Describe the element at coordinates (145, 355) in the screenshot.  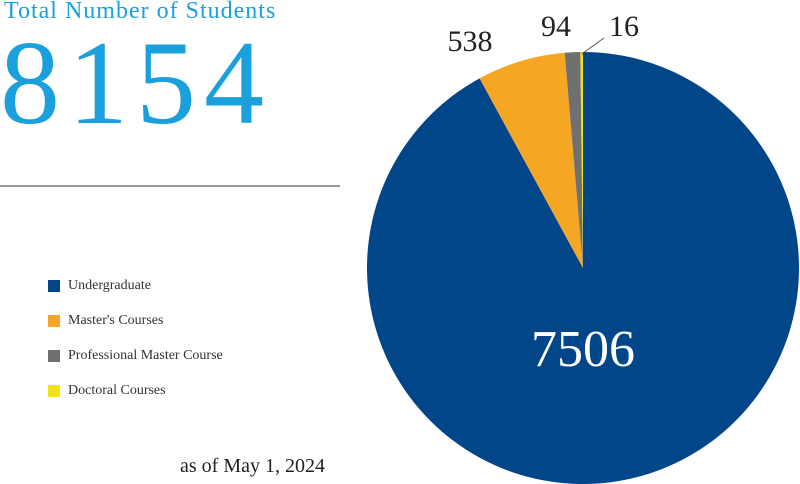
I see `legend-label-professional-master: Professional Master Course` at that location.